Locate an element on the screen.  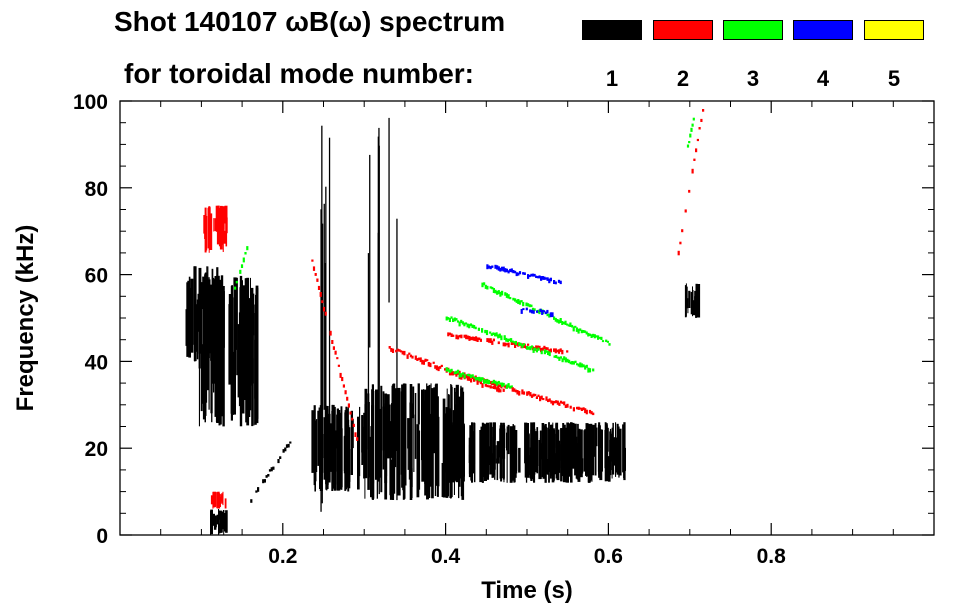
chart-title-line1: Shot 140107 ωB(ω) spectrum is located at coordinates (310, 21).